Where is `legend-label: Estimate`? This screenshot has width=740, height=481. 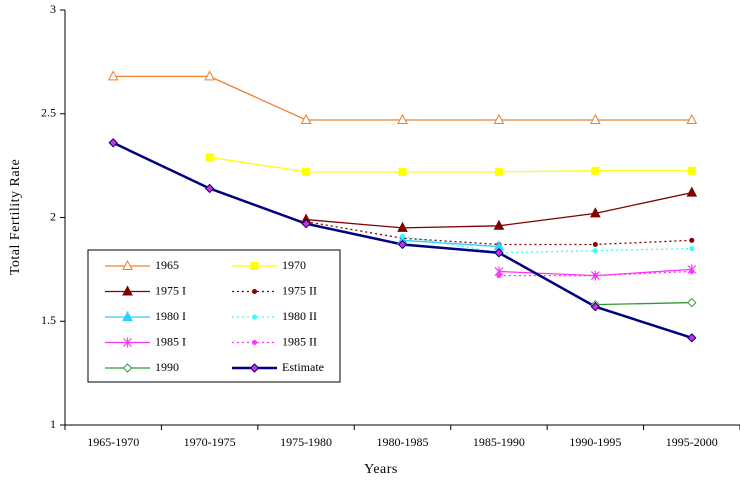 legend-label: Estimate is located at coordinates (303, 367).